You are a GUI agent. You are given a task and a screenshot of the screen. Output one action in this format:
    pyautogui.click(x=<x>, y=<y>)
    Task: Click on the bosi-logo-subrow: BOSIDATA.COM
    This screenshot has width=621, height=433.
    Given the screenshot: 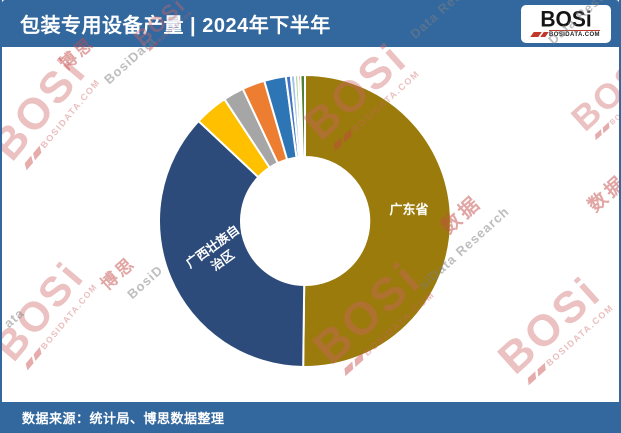 What is the action you would take?
    pyautogui.click(x=565, y=34)
    